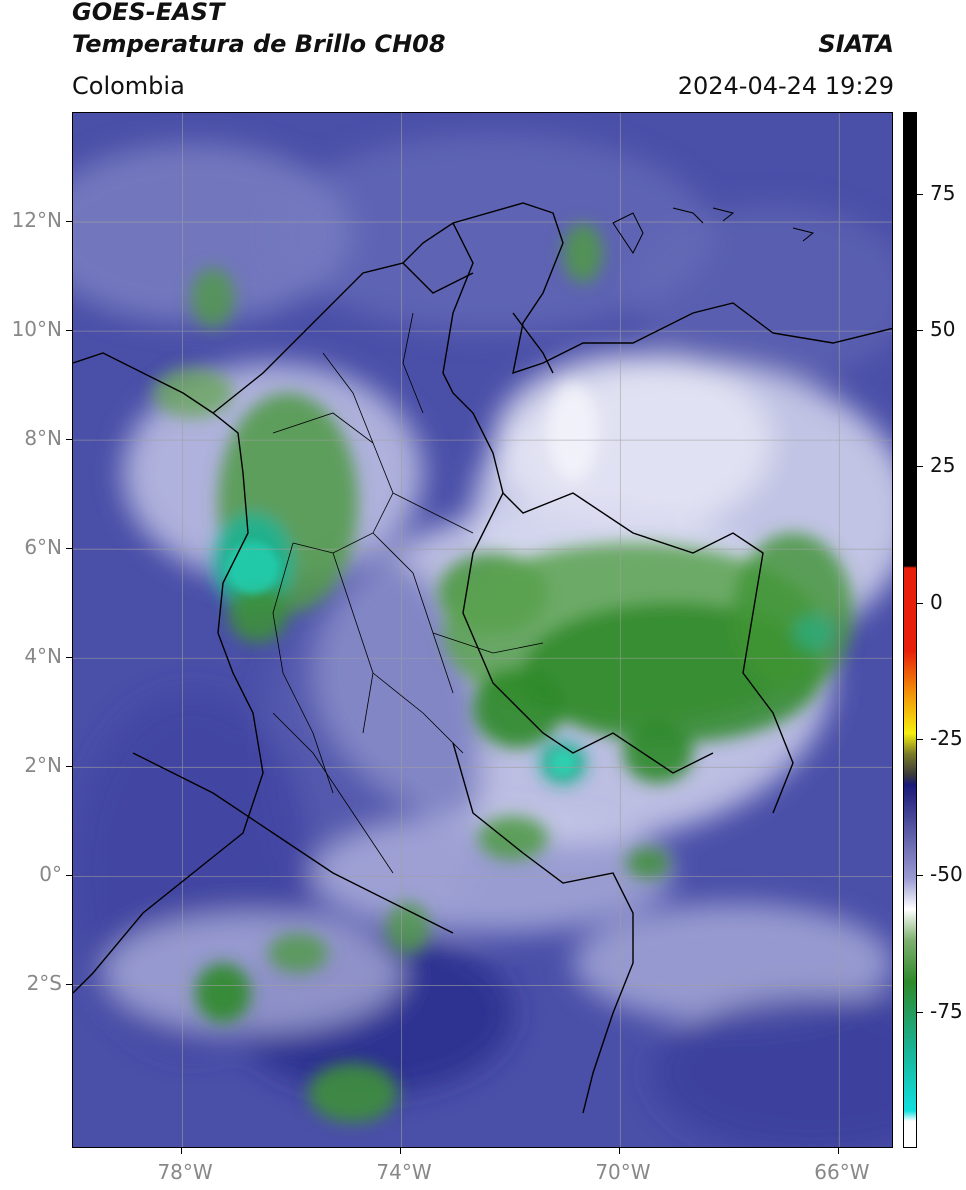 The width and height of the screenshot is (966, 1190). I want to click on colorbar-tick-label: 25, so click(943, 465).